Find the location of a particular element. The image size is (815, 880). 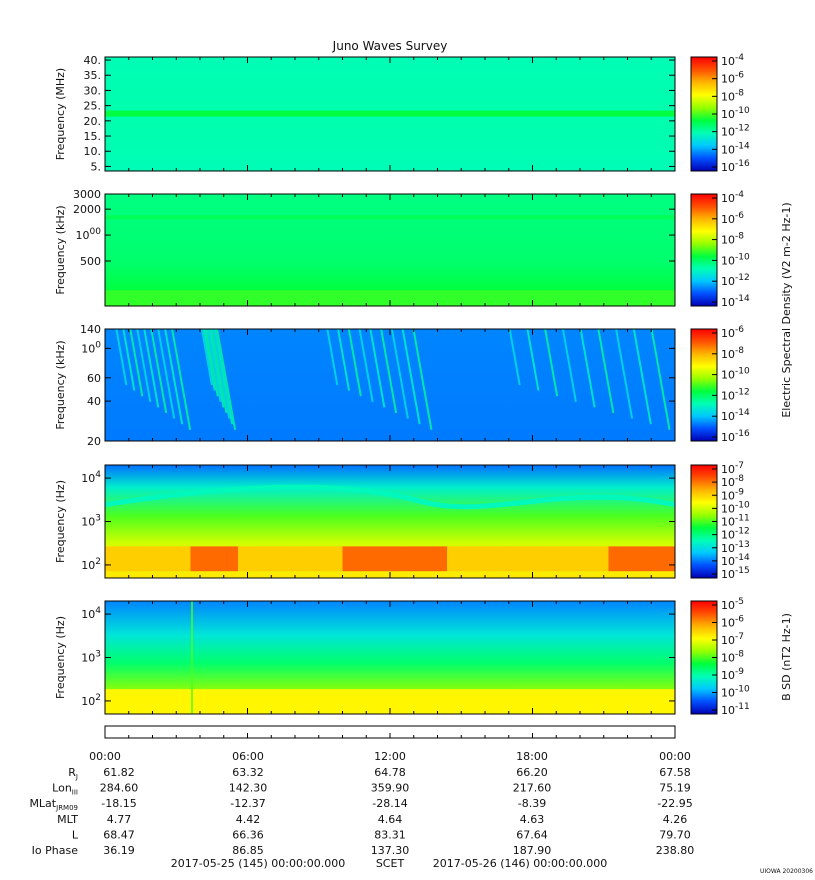

time-frame: SCET is located at coordinates (390, 863).